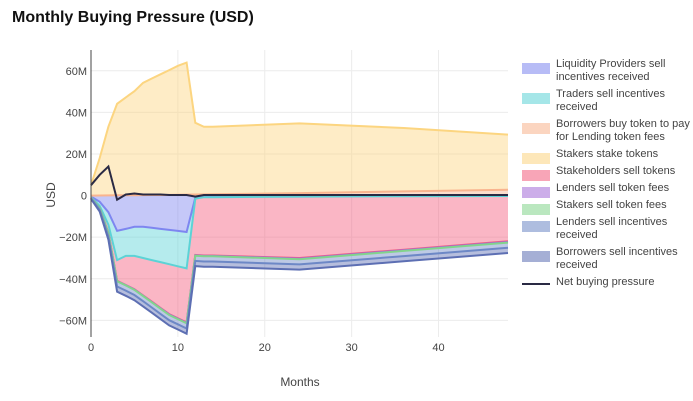 The image size is (693, 401). I want to click on x-tick-label: 40, so click(438, 348).